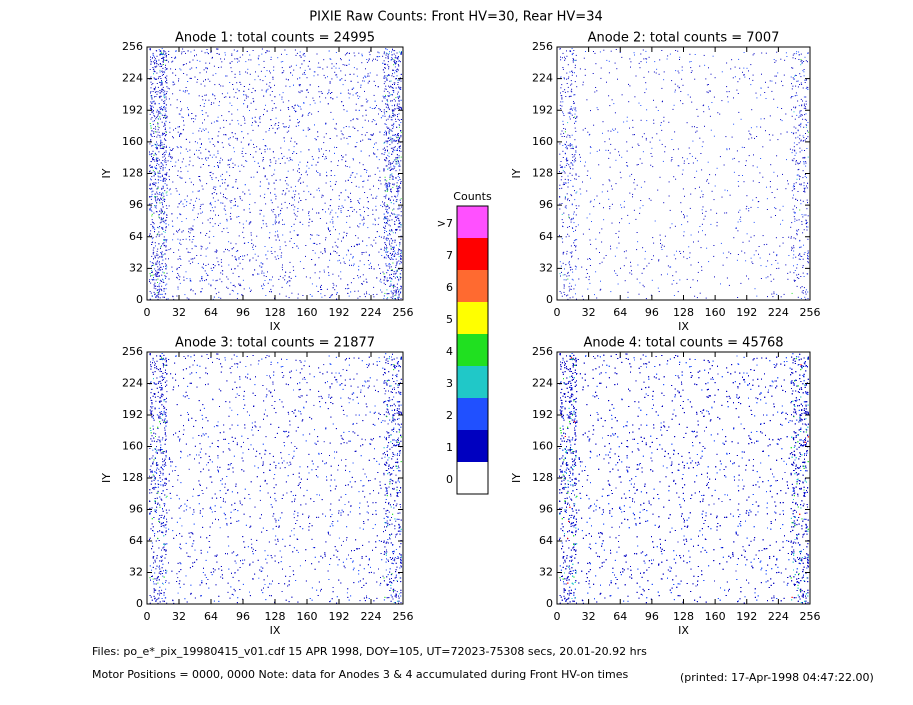  What do you see at coordinates (403, 312) in the screenshot?
I see `x-tick-label: 256` at bounding box center [403, 312].